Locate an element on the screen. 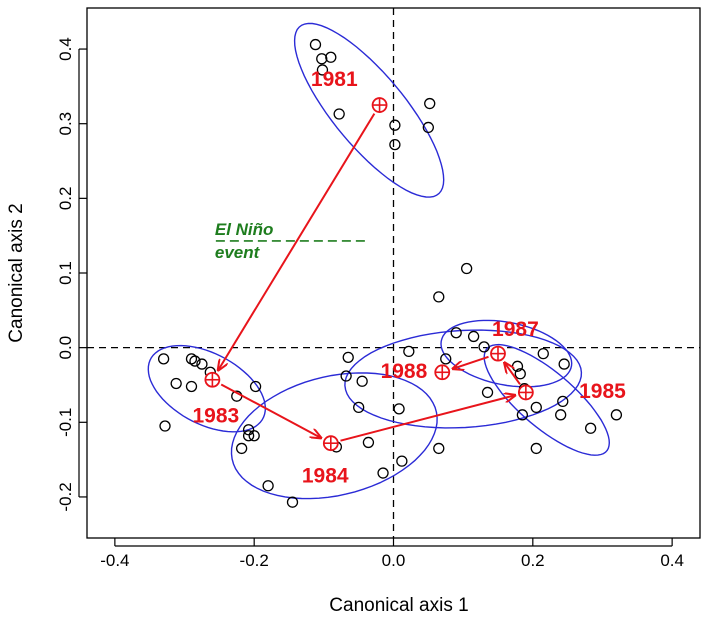 This screenshot has width=709, height=623. y-axis-title: Canonical axis 2 is located at coordinates (16, 272).